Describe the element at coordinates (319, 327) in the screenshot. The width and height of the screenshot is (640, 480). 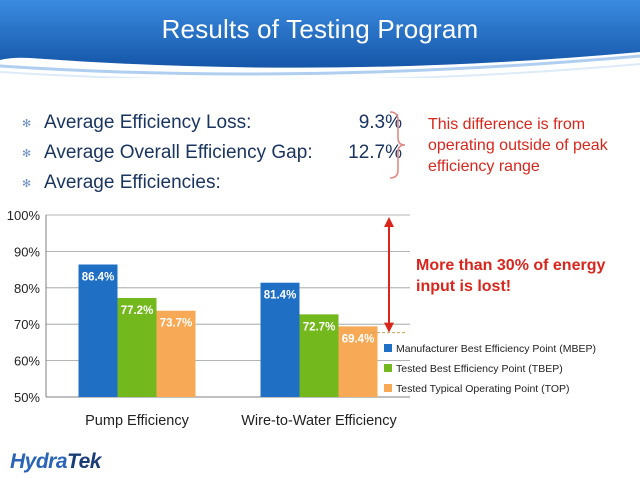
I see `bar-data-label: 72.7%` at that location.